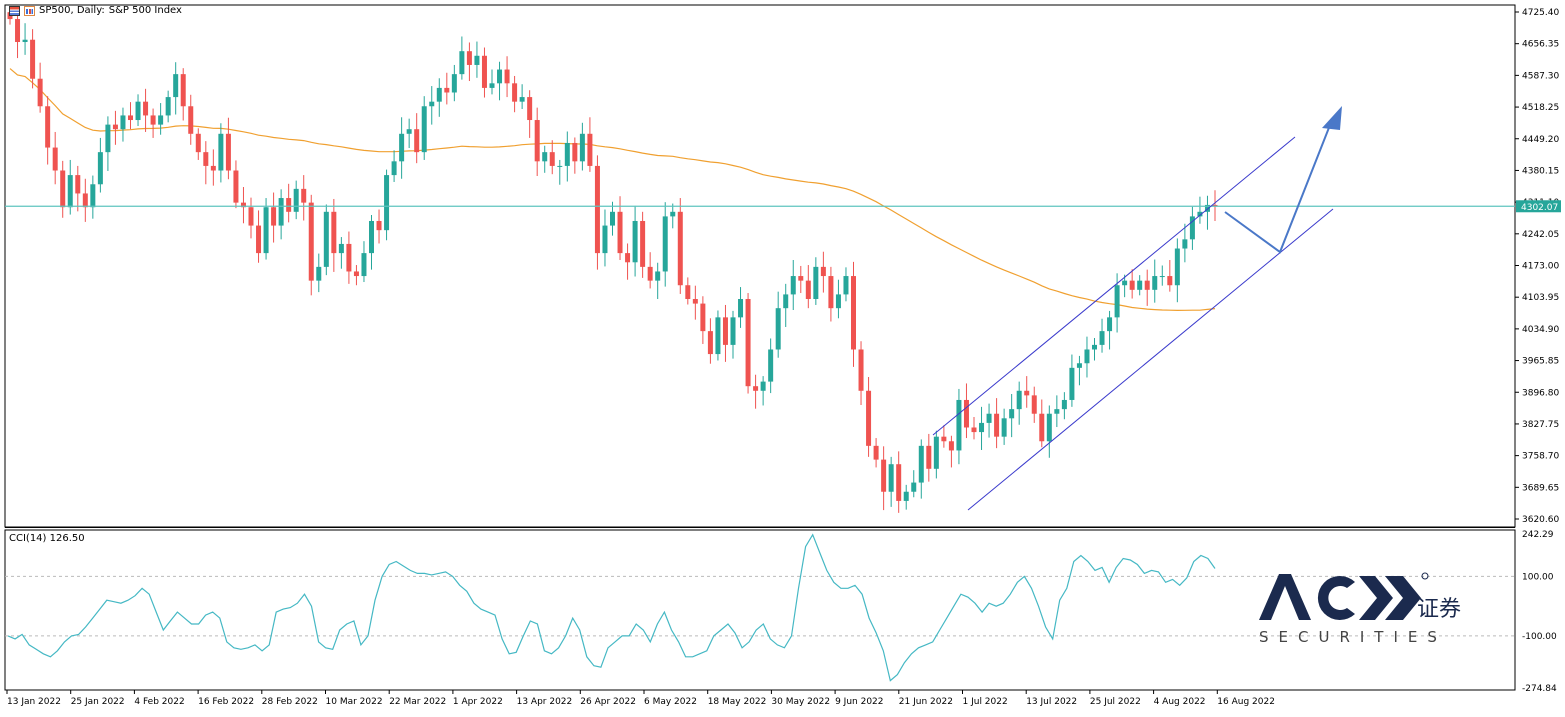 The height and width of the screenshot is (717, 1565). I want to click on price-tick-label: 3965.85, so click(1540, 362).